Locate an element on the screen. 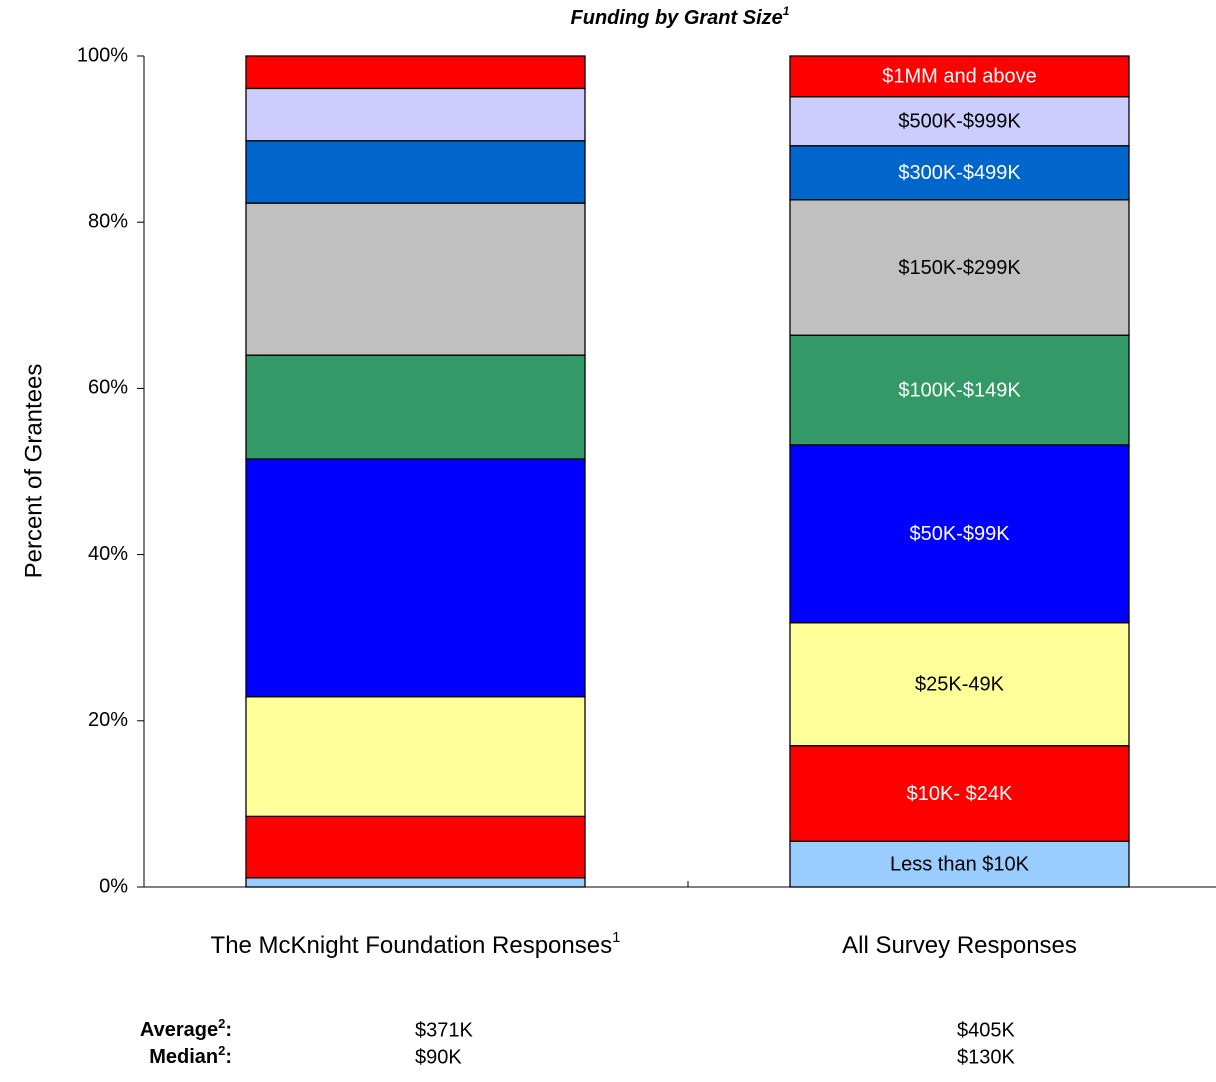 The image size is (1216, 1082). category-text: All Survey Responses is located at coordinates (959, 945).